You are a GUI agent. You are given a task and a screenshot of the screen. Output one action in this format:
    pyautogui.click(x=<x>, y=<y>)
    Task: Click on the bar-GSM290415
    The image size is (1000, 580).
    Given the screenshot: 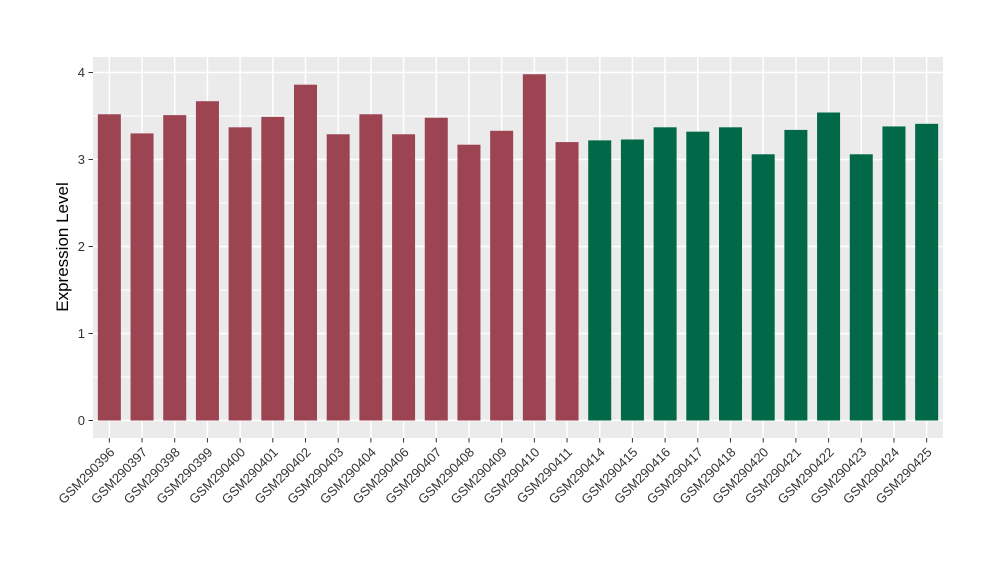 What is the action you would take?
    pyautogui.click(x=632, y=280)
    